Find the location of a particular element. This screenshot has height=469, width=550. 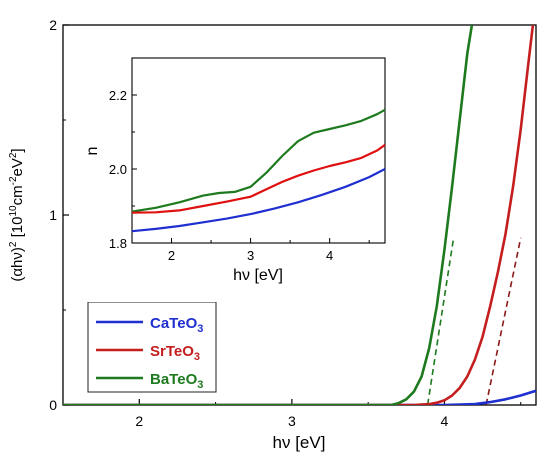

main-y-label-text: cm is located at coordinates (17, 195).